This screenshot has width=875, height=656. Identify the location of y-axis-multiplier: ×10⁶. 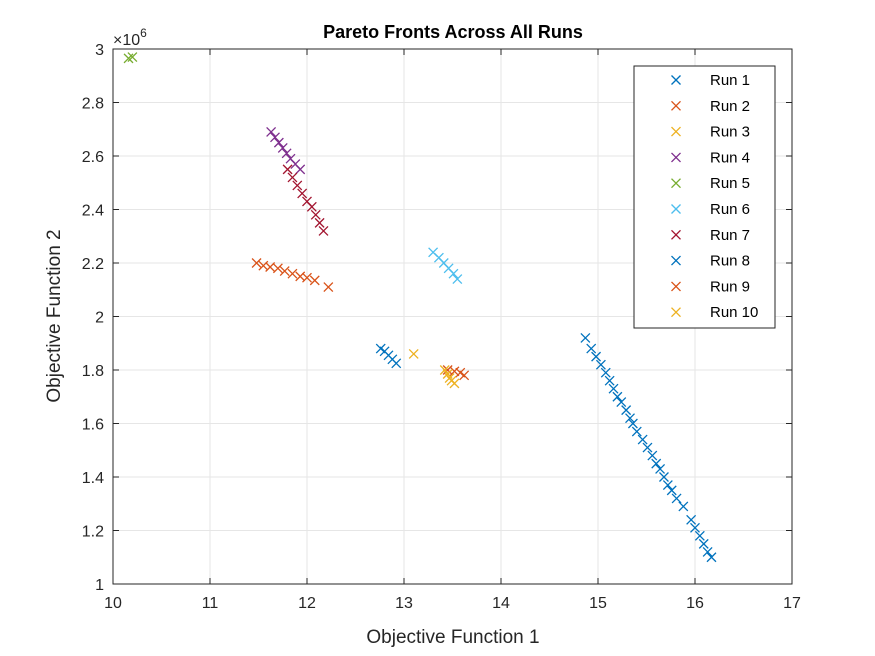
(130, 37).